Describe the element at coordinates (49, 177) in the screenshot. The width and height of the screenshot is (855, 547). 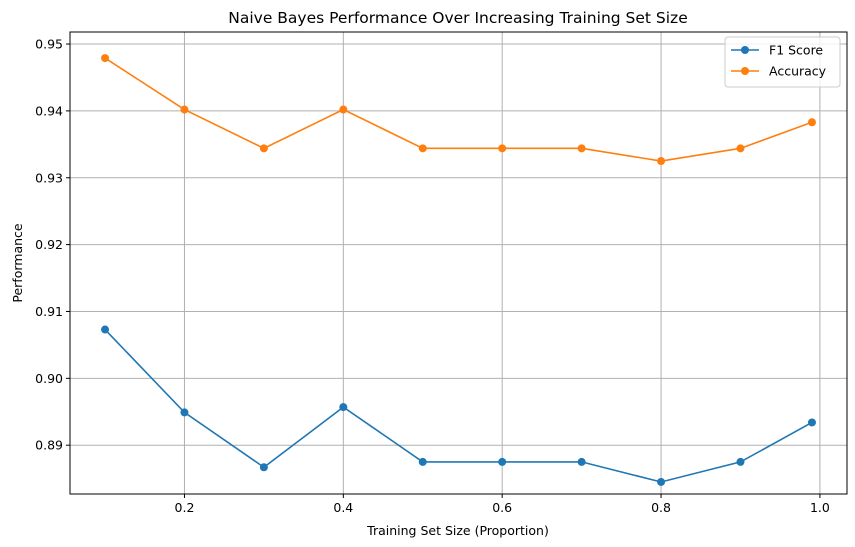
I see `y-tick-label: 0.93` at that location.